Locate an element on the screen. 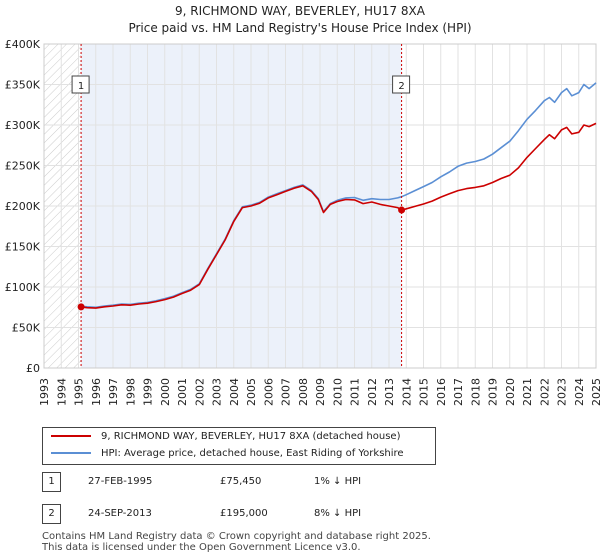 This screenshot has width=600, height=560. x-tick-label: 1993 is located at coordinates (44, 392).